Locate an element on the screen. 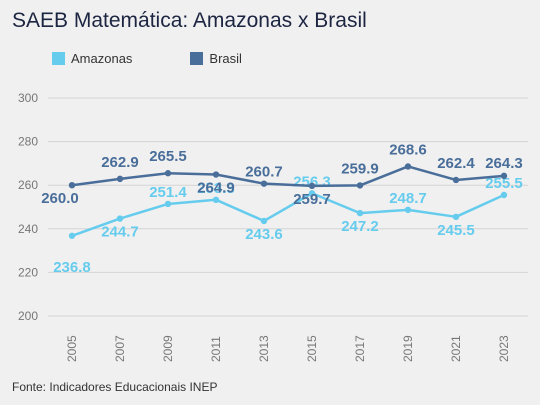 Image resolution: width=540 pixels, height=405 pixels. data-label-amazonas-2023: 255.5 is located at coordinates (504, 183).